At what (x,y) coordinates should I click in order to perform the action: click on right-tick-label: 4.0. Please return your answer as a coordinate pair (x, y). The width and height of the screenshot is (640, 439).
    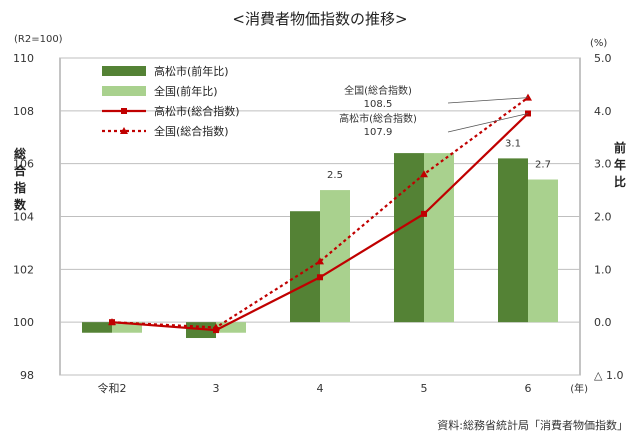
    Looking at the image, I should click on (603, 111).